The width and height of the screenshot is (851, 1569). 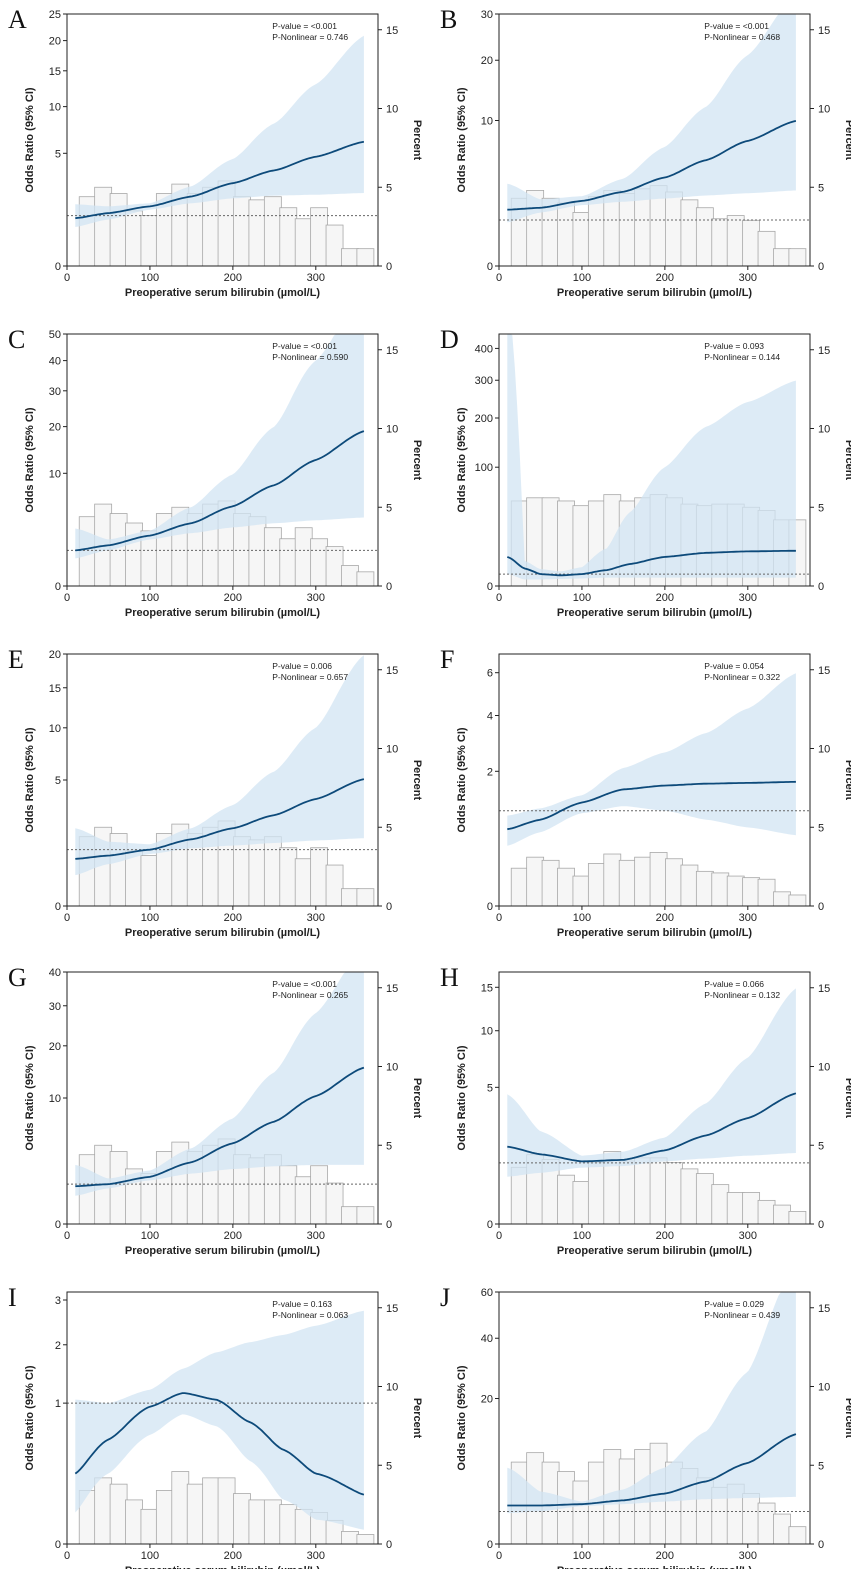 I want to click on p-nonlinear-label: P-Nonlinear = 0.746, so click(x=310, y=37).